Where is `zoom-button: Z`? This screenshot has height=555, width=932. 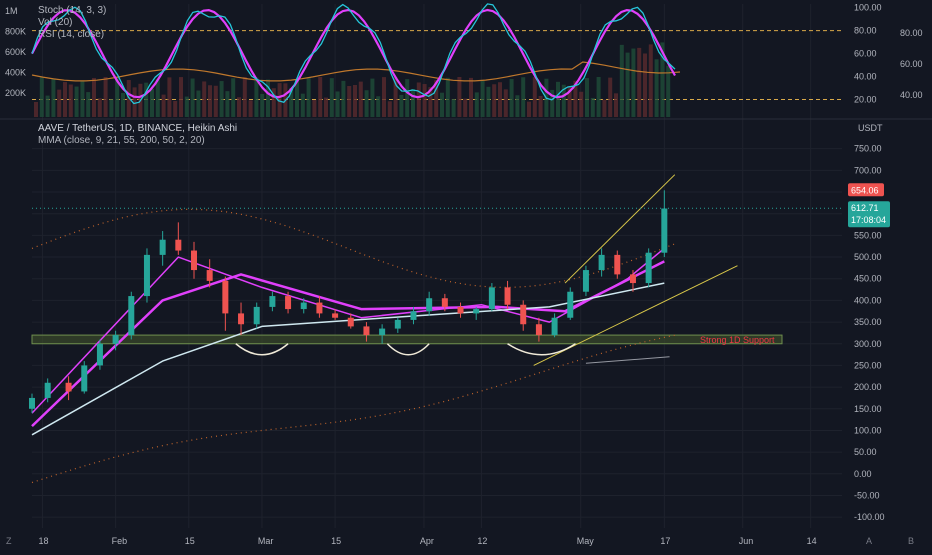 zoom-button: Z is located at coordinates (9, 541).